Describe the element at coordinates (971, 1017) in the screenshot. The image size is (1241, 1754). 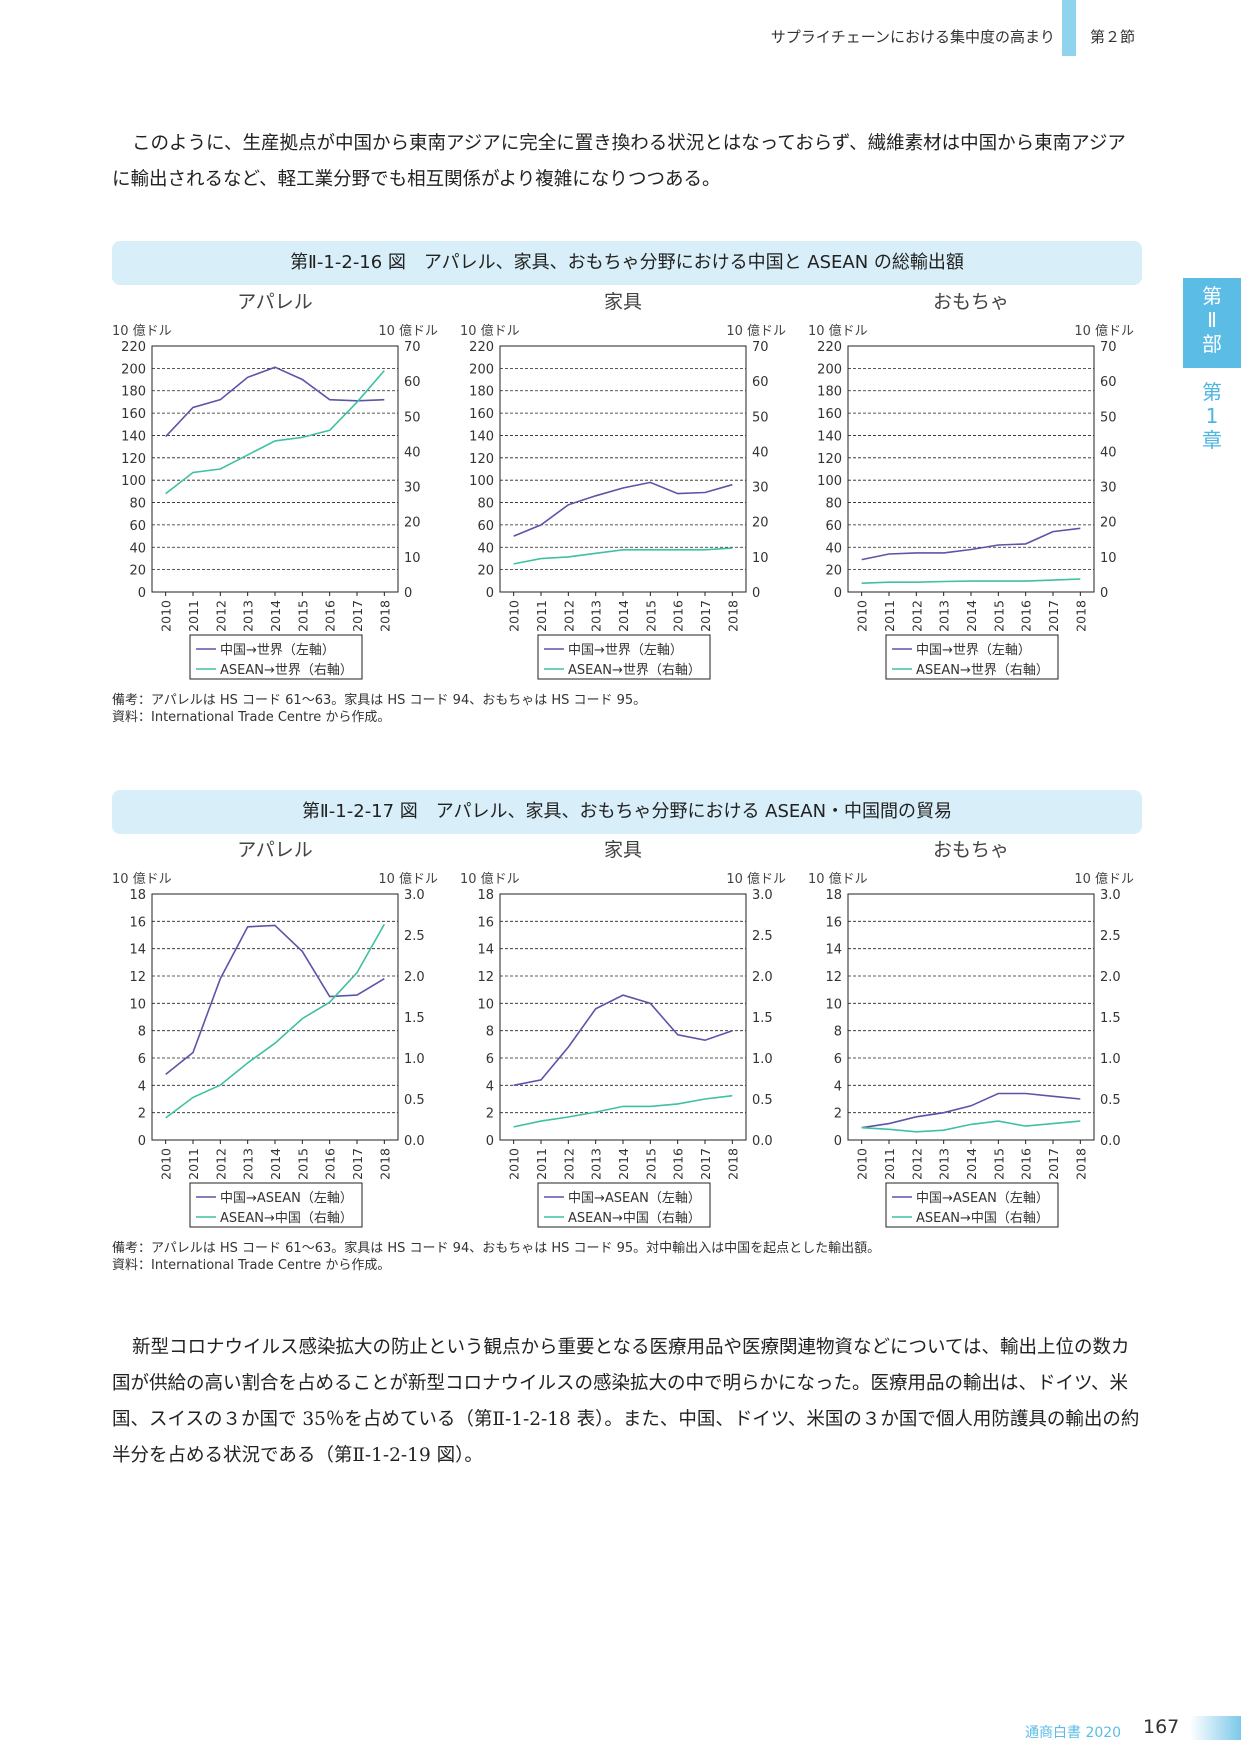
I see `plot-frame` at that location.